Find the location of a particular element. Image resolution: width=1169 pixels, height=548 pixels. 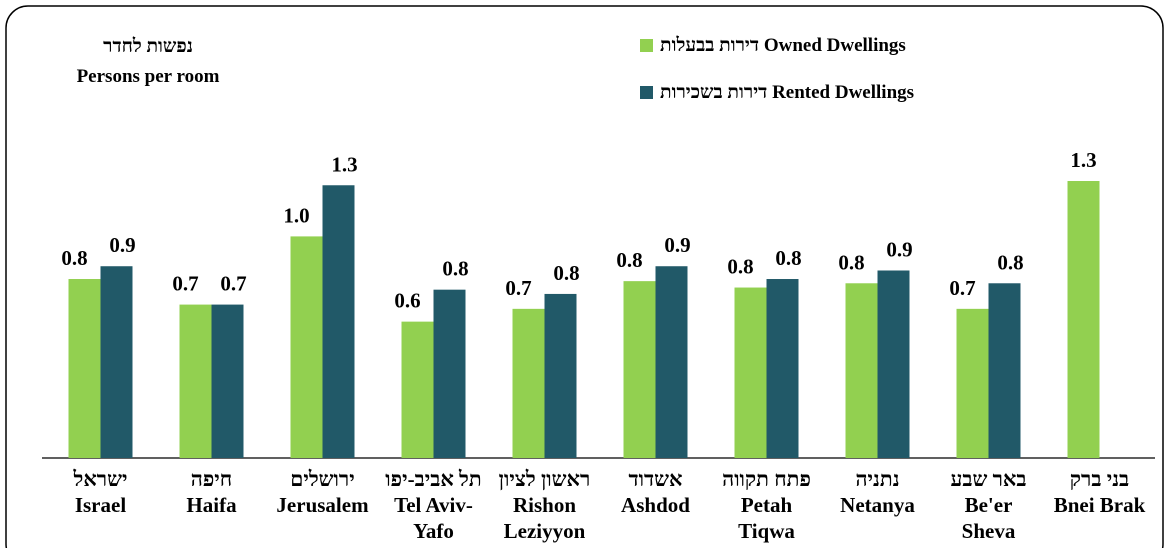

legend-label: דירות בבעלות Owned Dwellings is located at coordinates (783, 45).